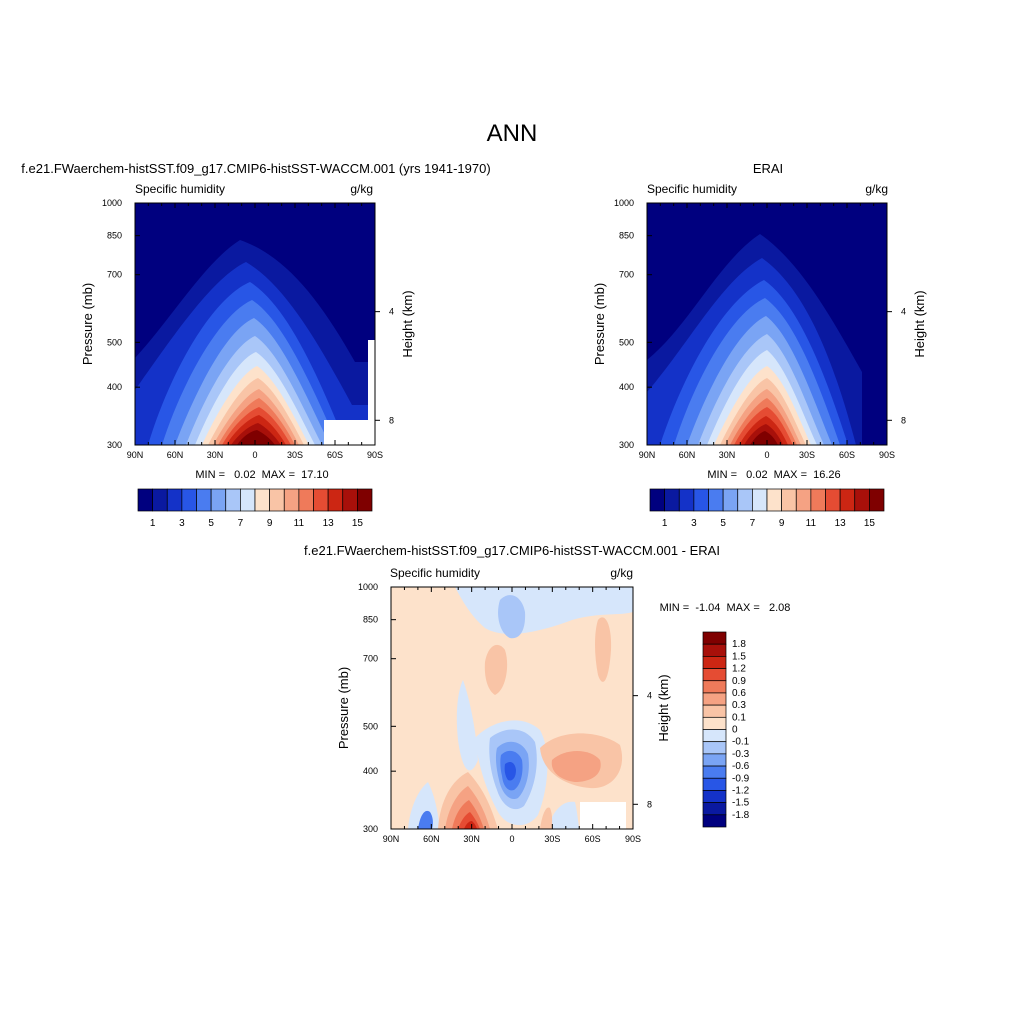 The height and width of the screenshot is (1024, 1024). Describe the element at coordinates (741, 754) in the screenshot. I see `colorbar-label: -0.3` at that location.